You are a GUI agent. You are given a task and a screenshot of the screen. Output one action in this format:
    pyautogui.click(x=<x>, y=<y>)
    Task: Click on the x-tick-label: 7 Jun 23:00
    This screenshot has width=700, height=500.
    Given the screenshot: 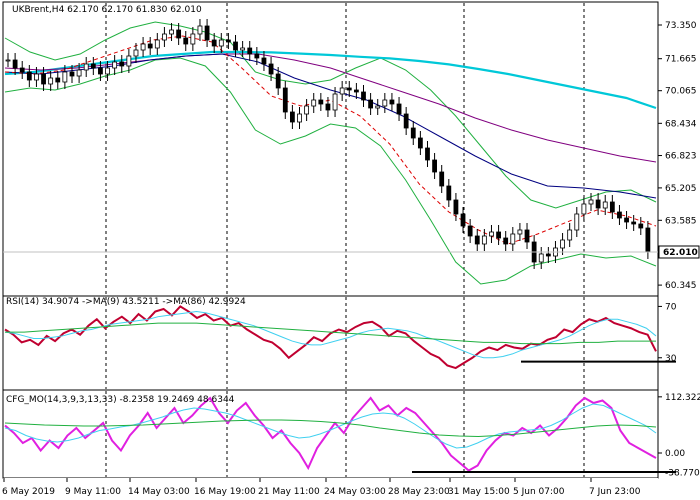 What is the action you would take?
    pyautogui.click(x=615, y=492)
    